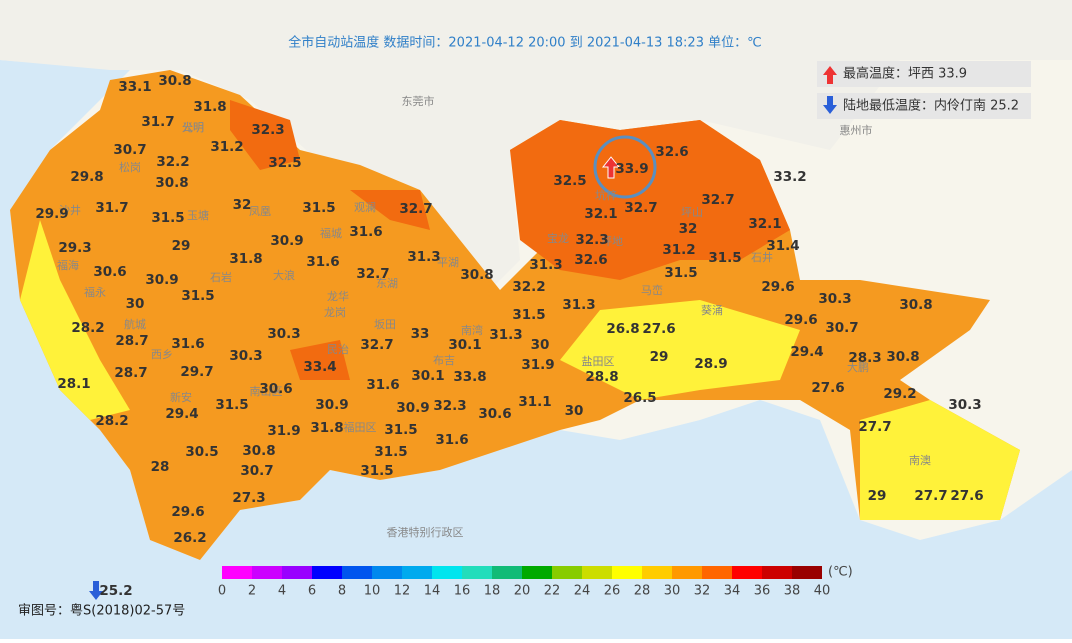 Image resolution: width=1072 pixels, height=643 pixels. I want to click on station-value: 32.5, so click(284, 163).